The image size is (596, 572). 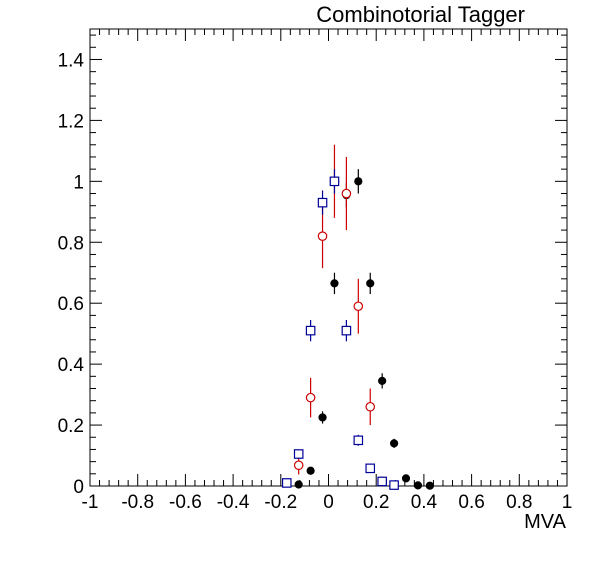 What do you see at coordinates (90, 502) in the screenshot?
I see `x-tick-label: -1` at bounding box center [90, 502].